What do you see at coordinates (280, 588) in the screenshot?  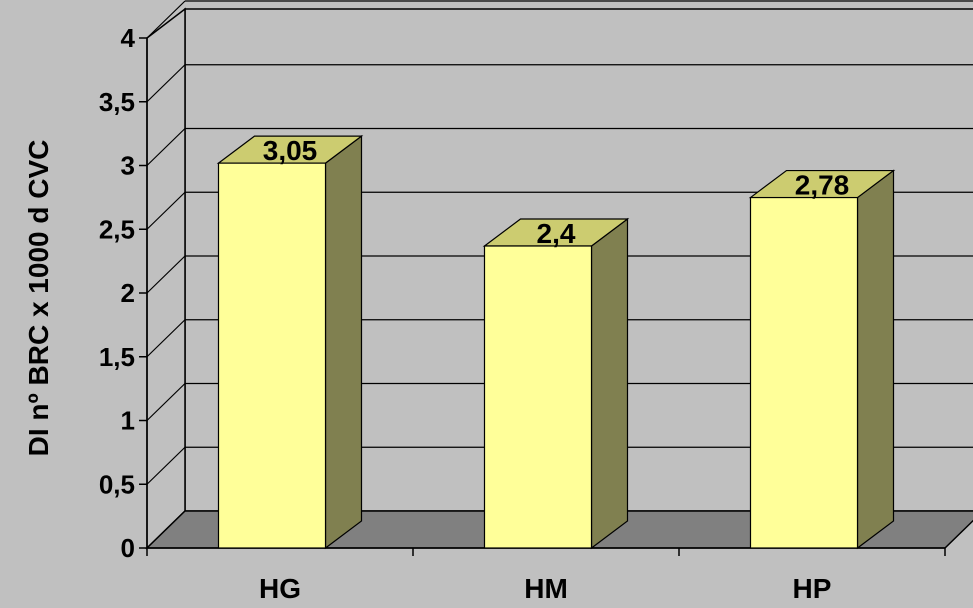 I see `x-category-label: HG` at bounding box center [280, 588].